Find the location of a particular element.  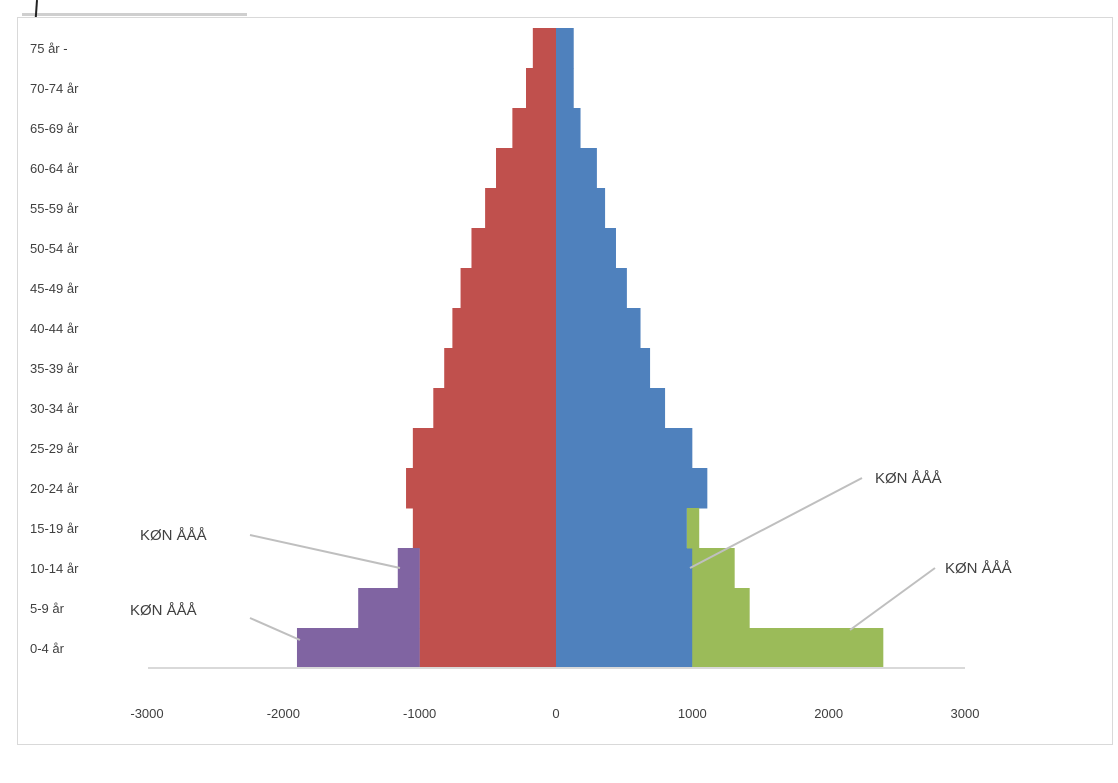

y-tick-label: 60-64 år is located at coordinates (54, 168).